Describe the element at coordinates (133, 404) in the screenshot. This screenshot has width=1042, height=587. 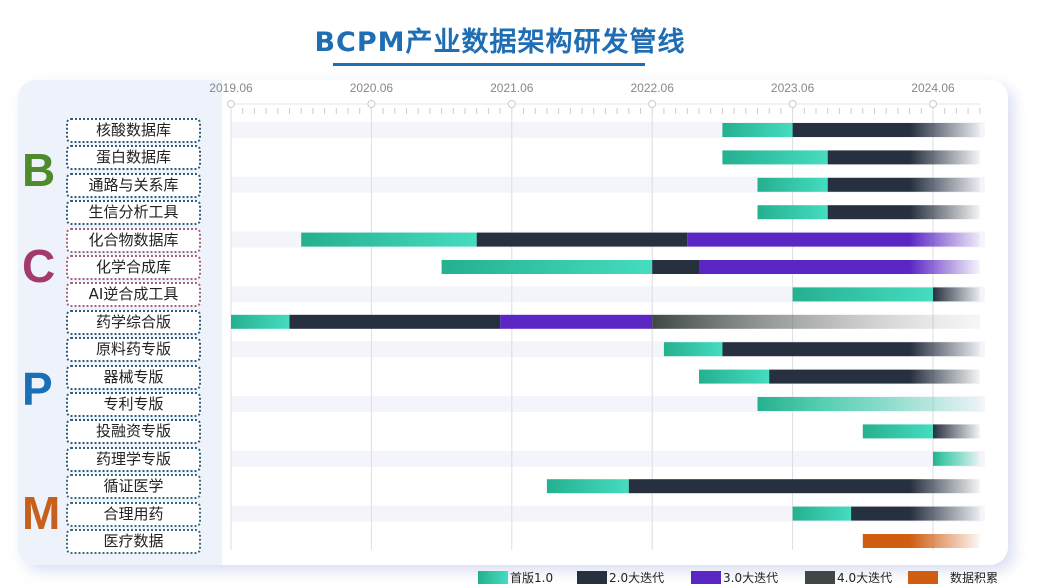
I see `row-label: 专利专版` at that location.